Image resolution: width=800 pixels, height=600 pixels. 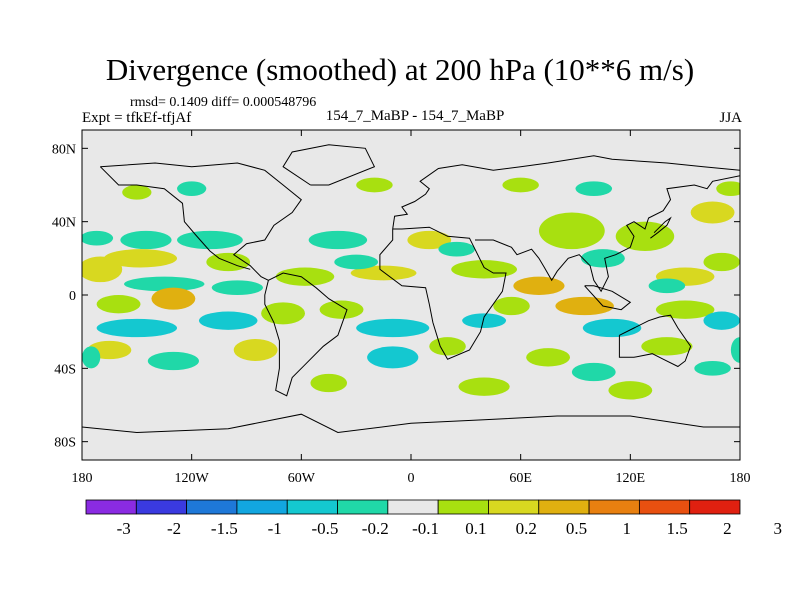 I want to click on colorbar: -3 -2 -1.5 -1 -0.5 -0.2 -0.1 0.1 0.2 0.5 1 1.5 2 3, so click(x=433, y=518).